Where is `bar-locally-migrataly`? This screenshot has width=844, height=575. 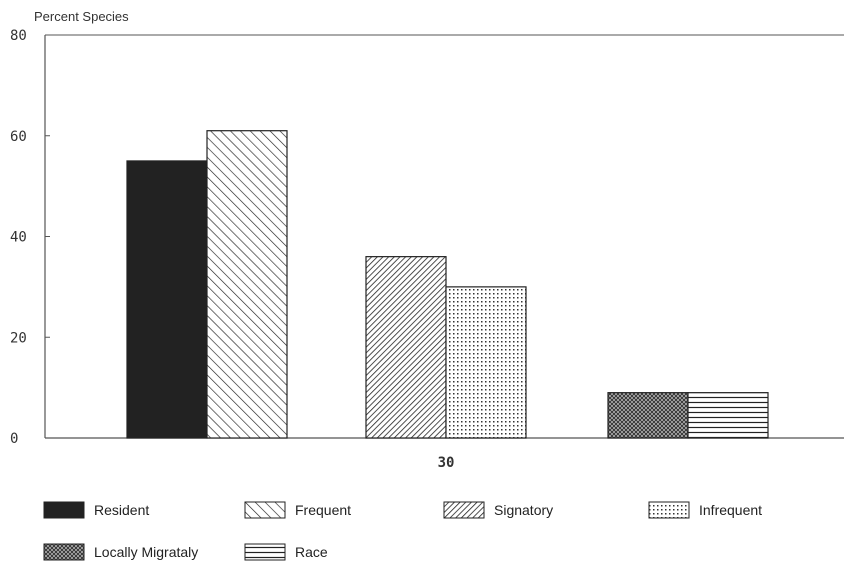
bar-locally-migrataly is located at coordinates (648, 415).